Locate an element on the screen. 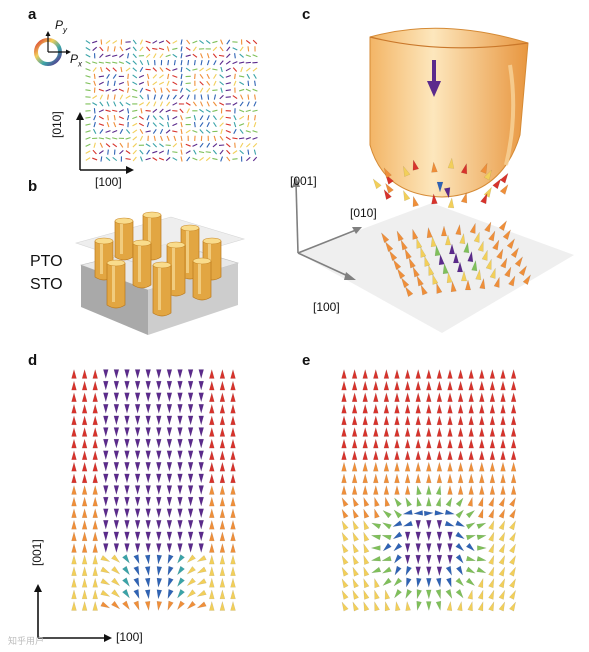 Image resolution: width=589 pixels, height=652 pixels. panel-a-axes is located at coordinates (105, 143).